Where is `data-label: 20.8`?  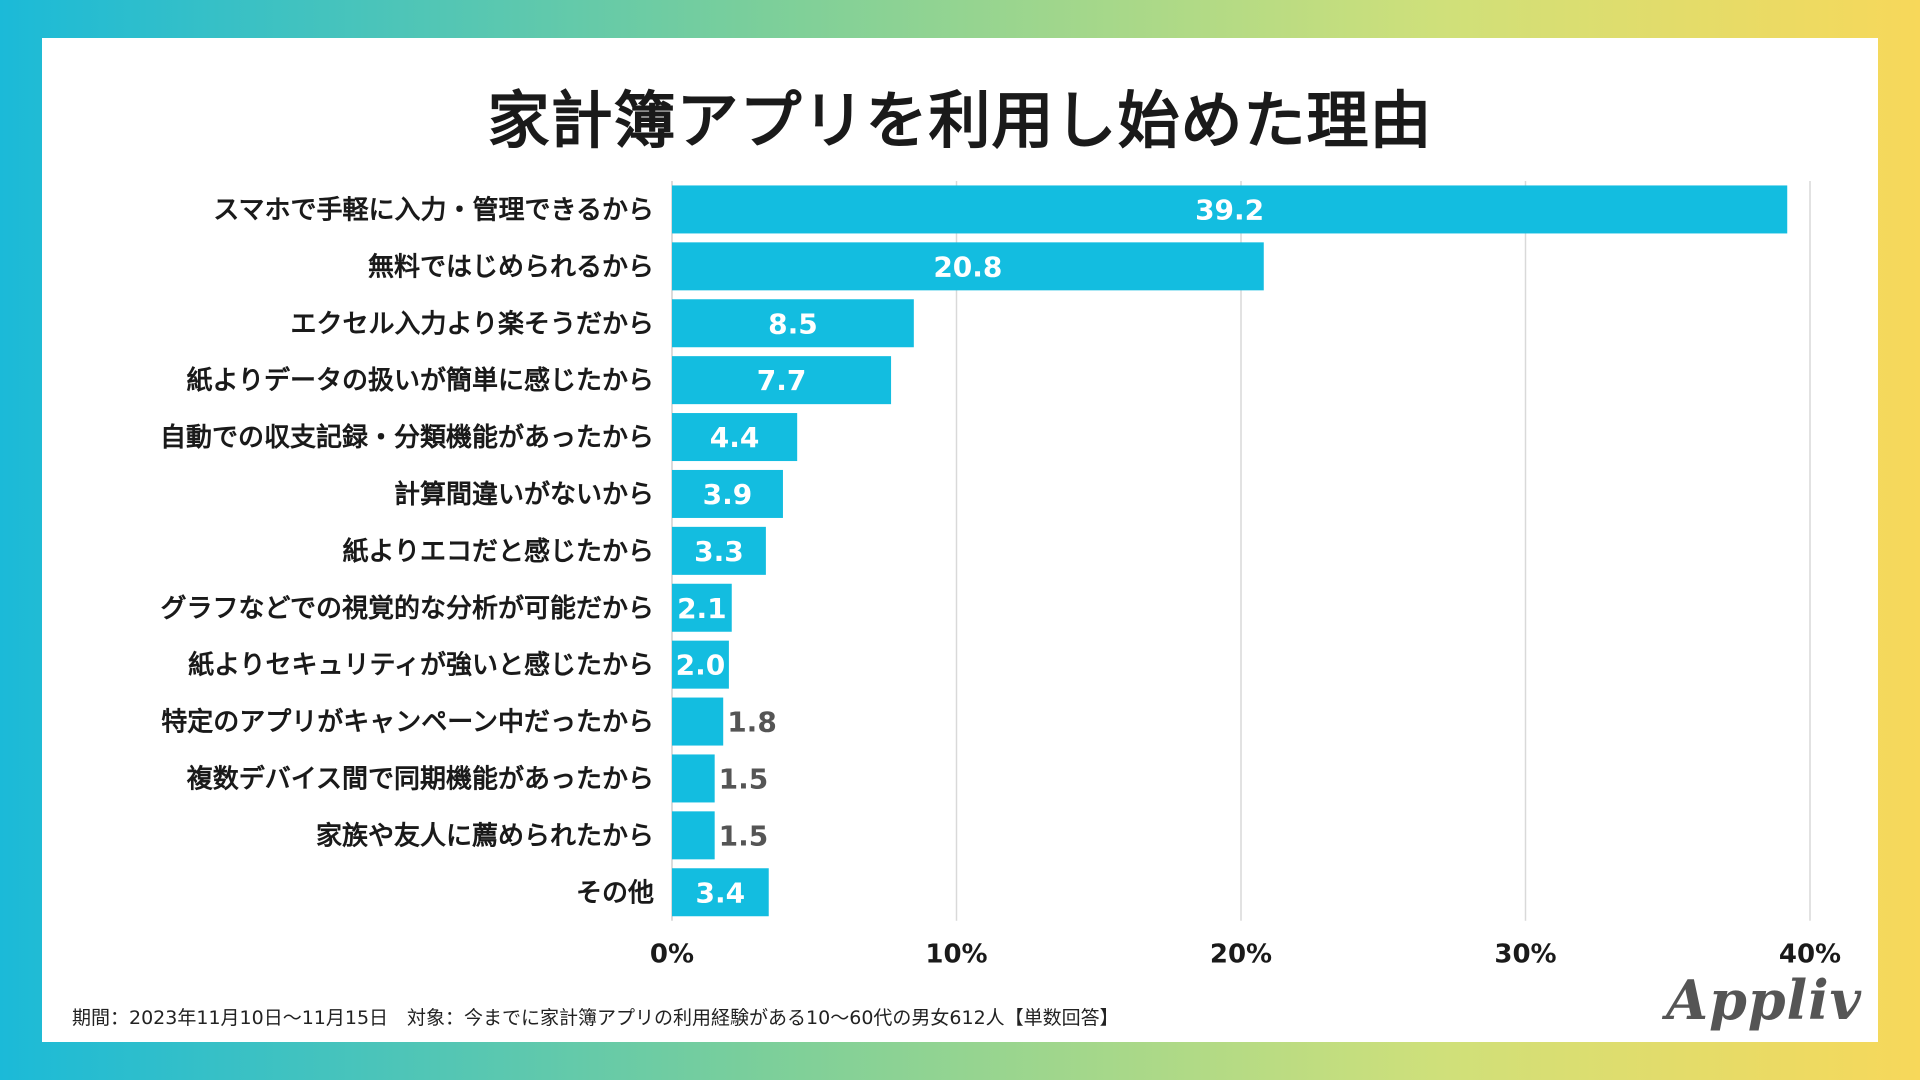
data-label: 20.8 is located at coordinates (967, 266).